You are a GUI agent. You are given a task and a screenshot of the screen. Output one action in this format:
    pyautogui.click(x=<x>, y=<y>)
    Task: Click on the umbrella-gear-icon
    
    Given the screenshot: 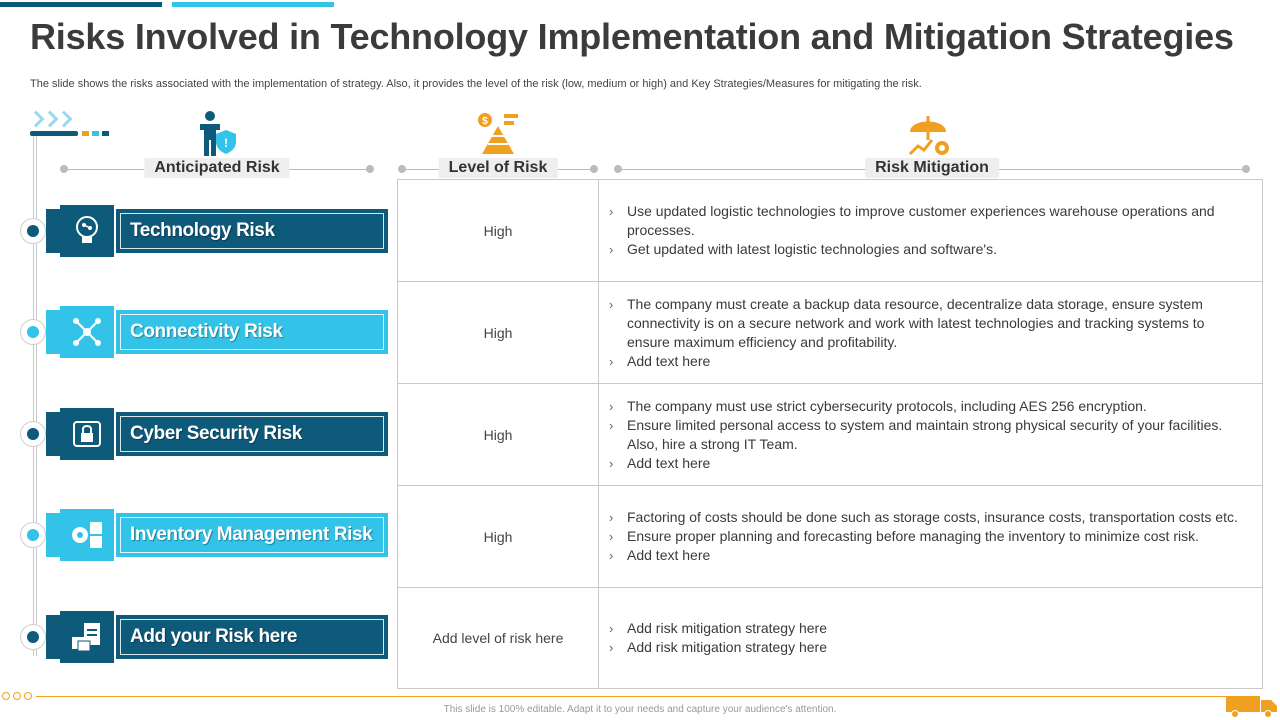 What is the action you would take?
    pyautogui.click(x=928, y=136)
    